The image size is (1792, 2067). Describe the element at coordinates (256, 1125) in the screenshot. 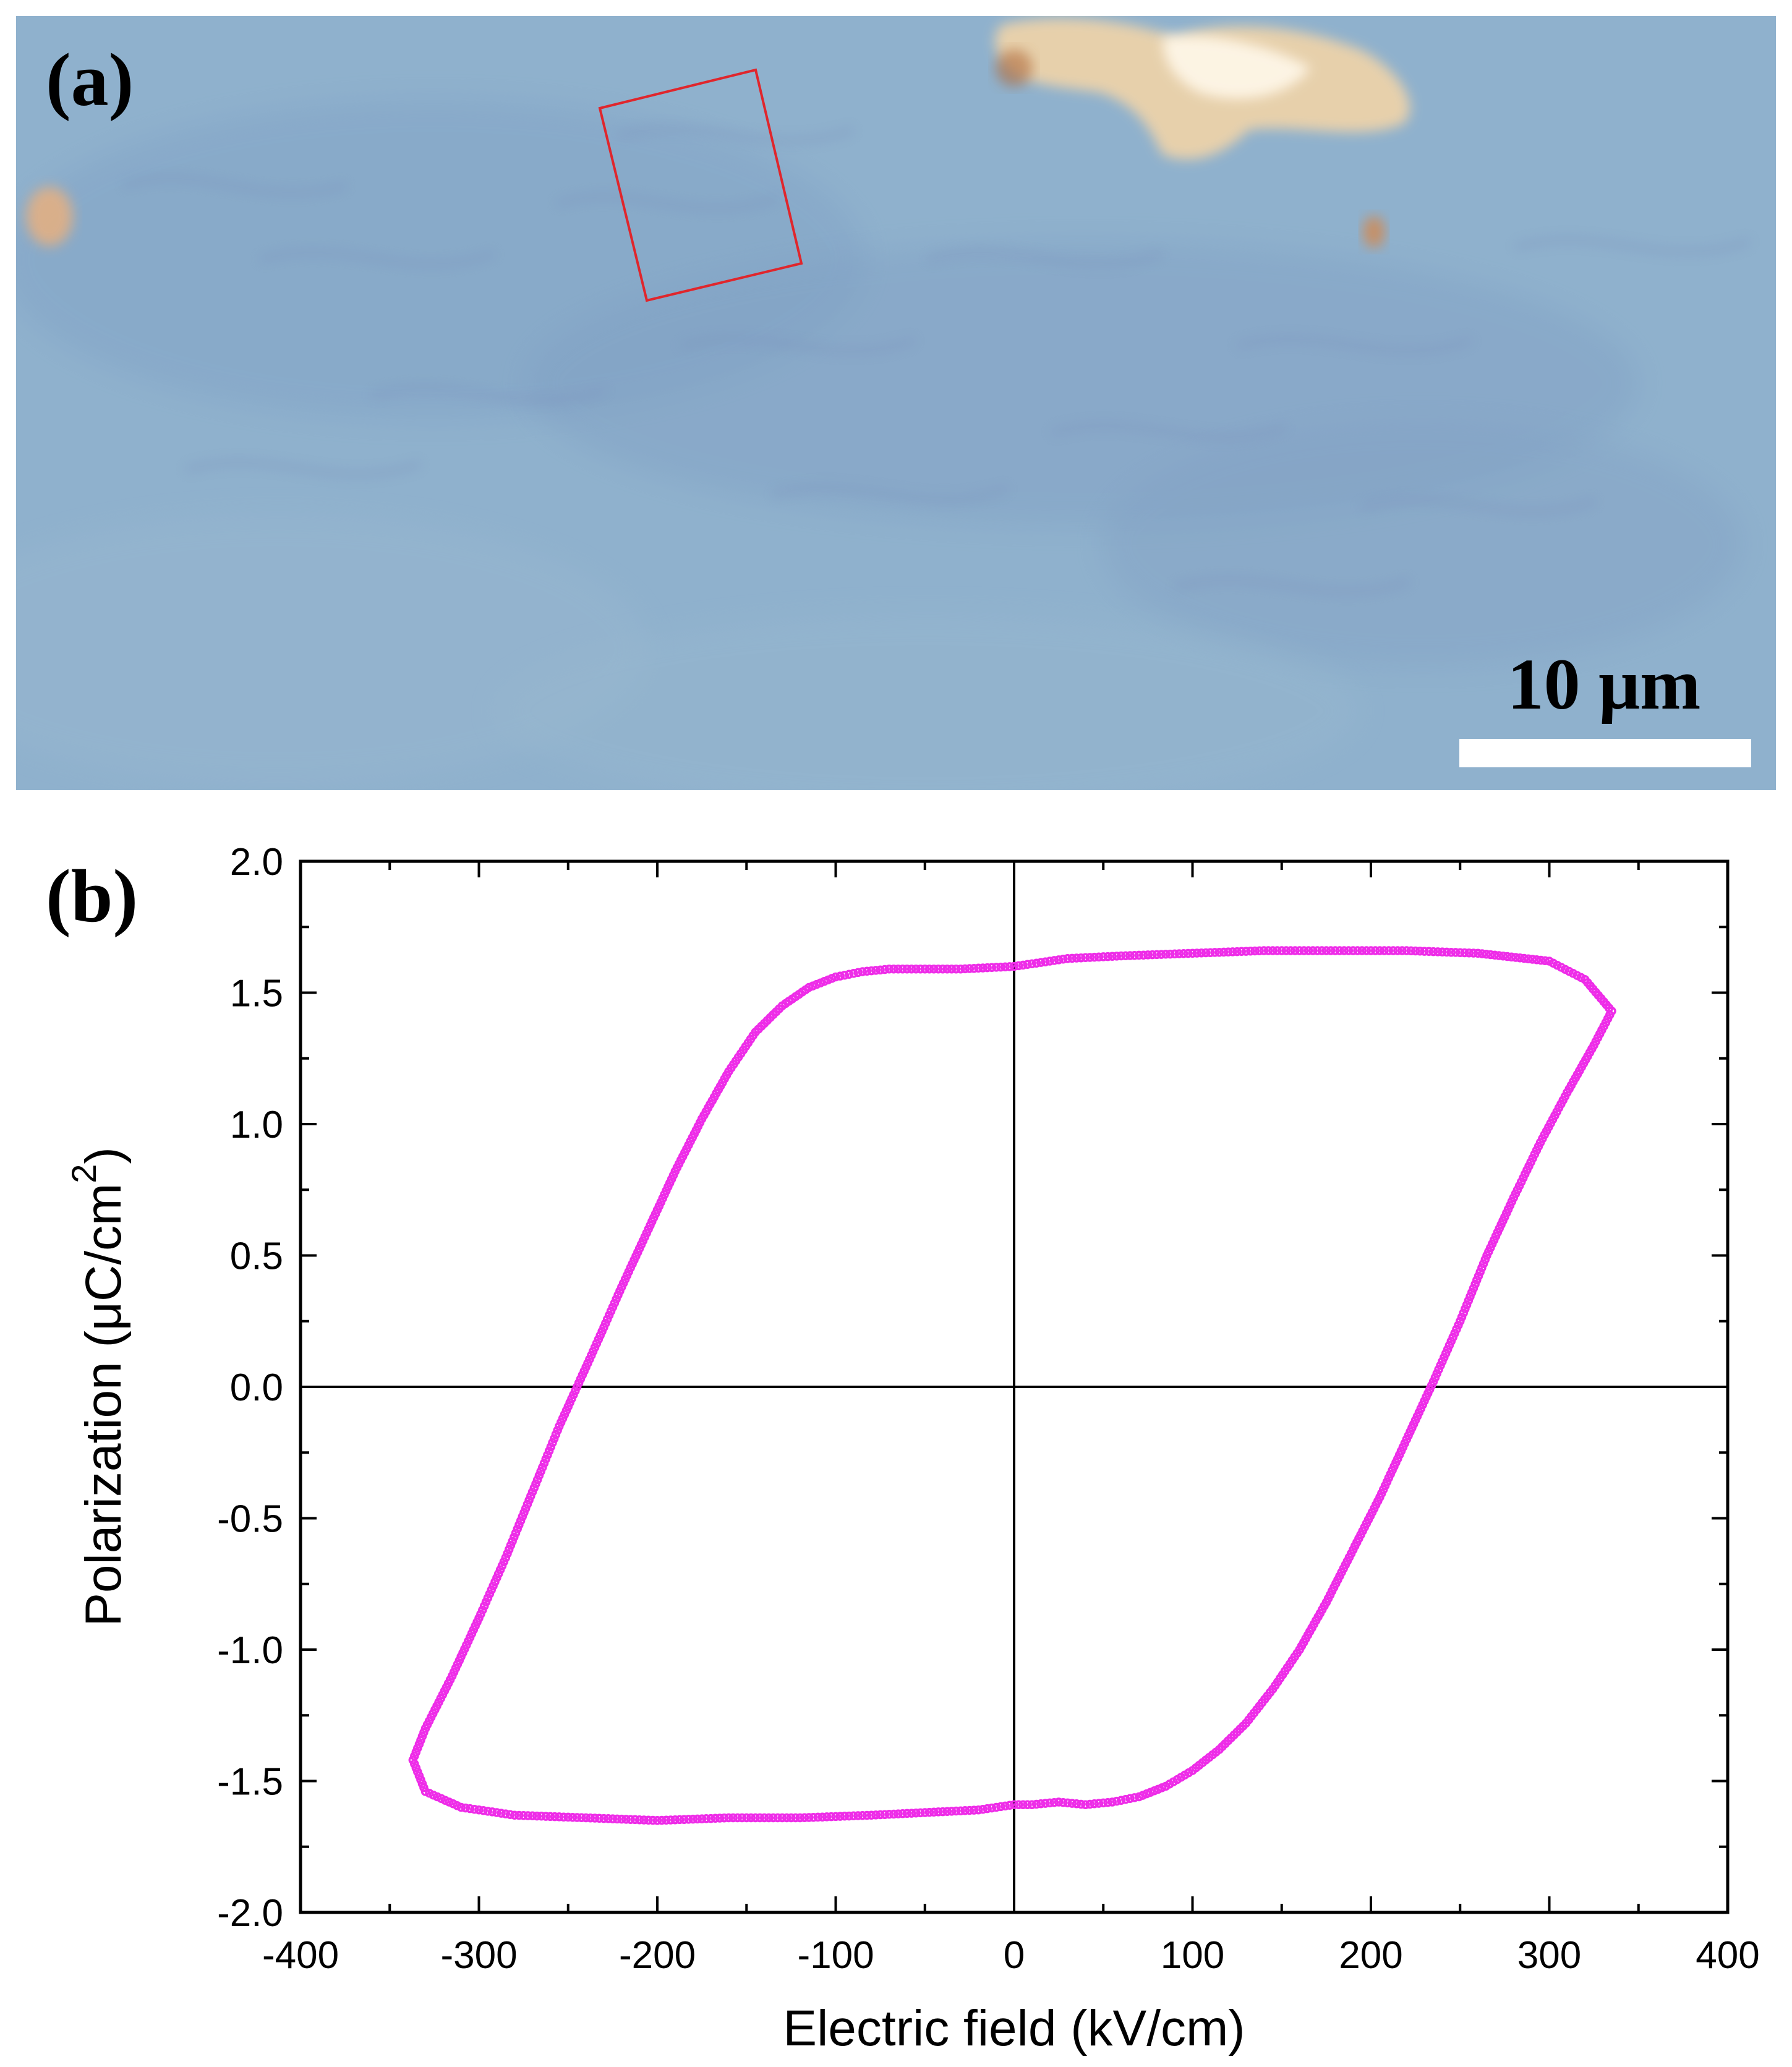

I see `y-tick-label: 1.0` at that location.